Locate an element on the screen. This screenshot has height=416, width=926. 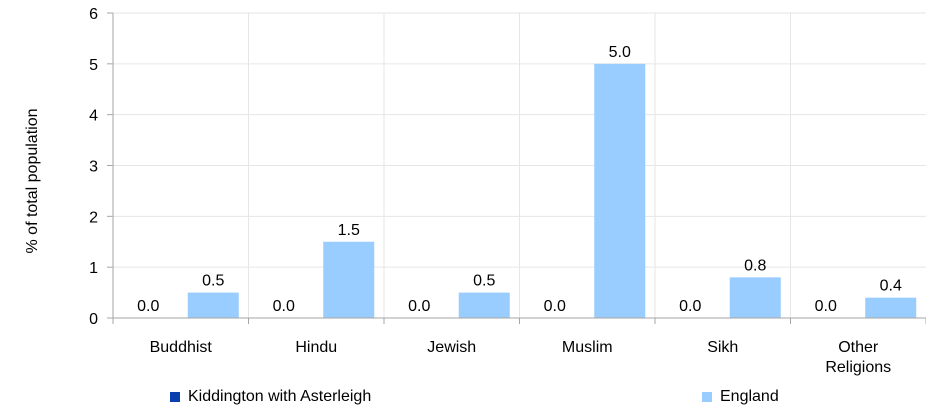
x-tick-label: Jewish is located at coordinates (451, 347).